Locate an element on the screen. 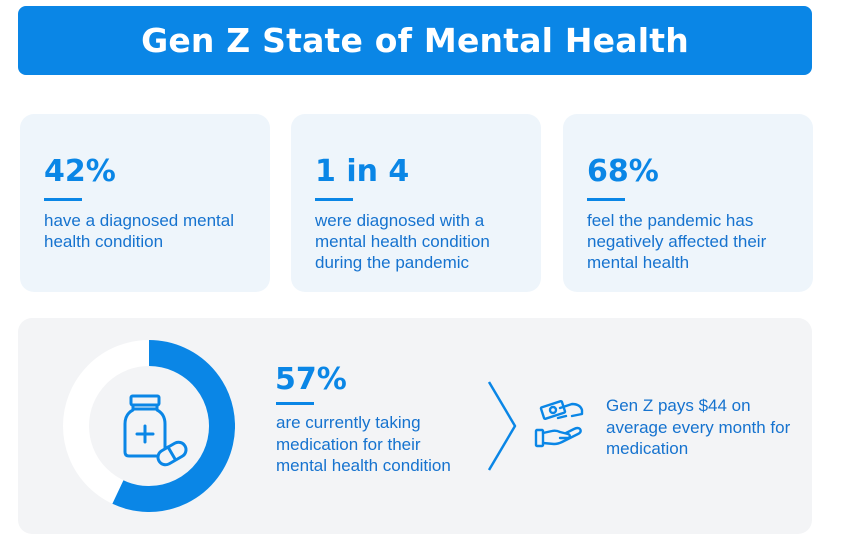 This screenshot has height=544, width=848. stat-description: have a diagnosed mental health condition is located at coordinates (139, 231).